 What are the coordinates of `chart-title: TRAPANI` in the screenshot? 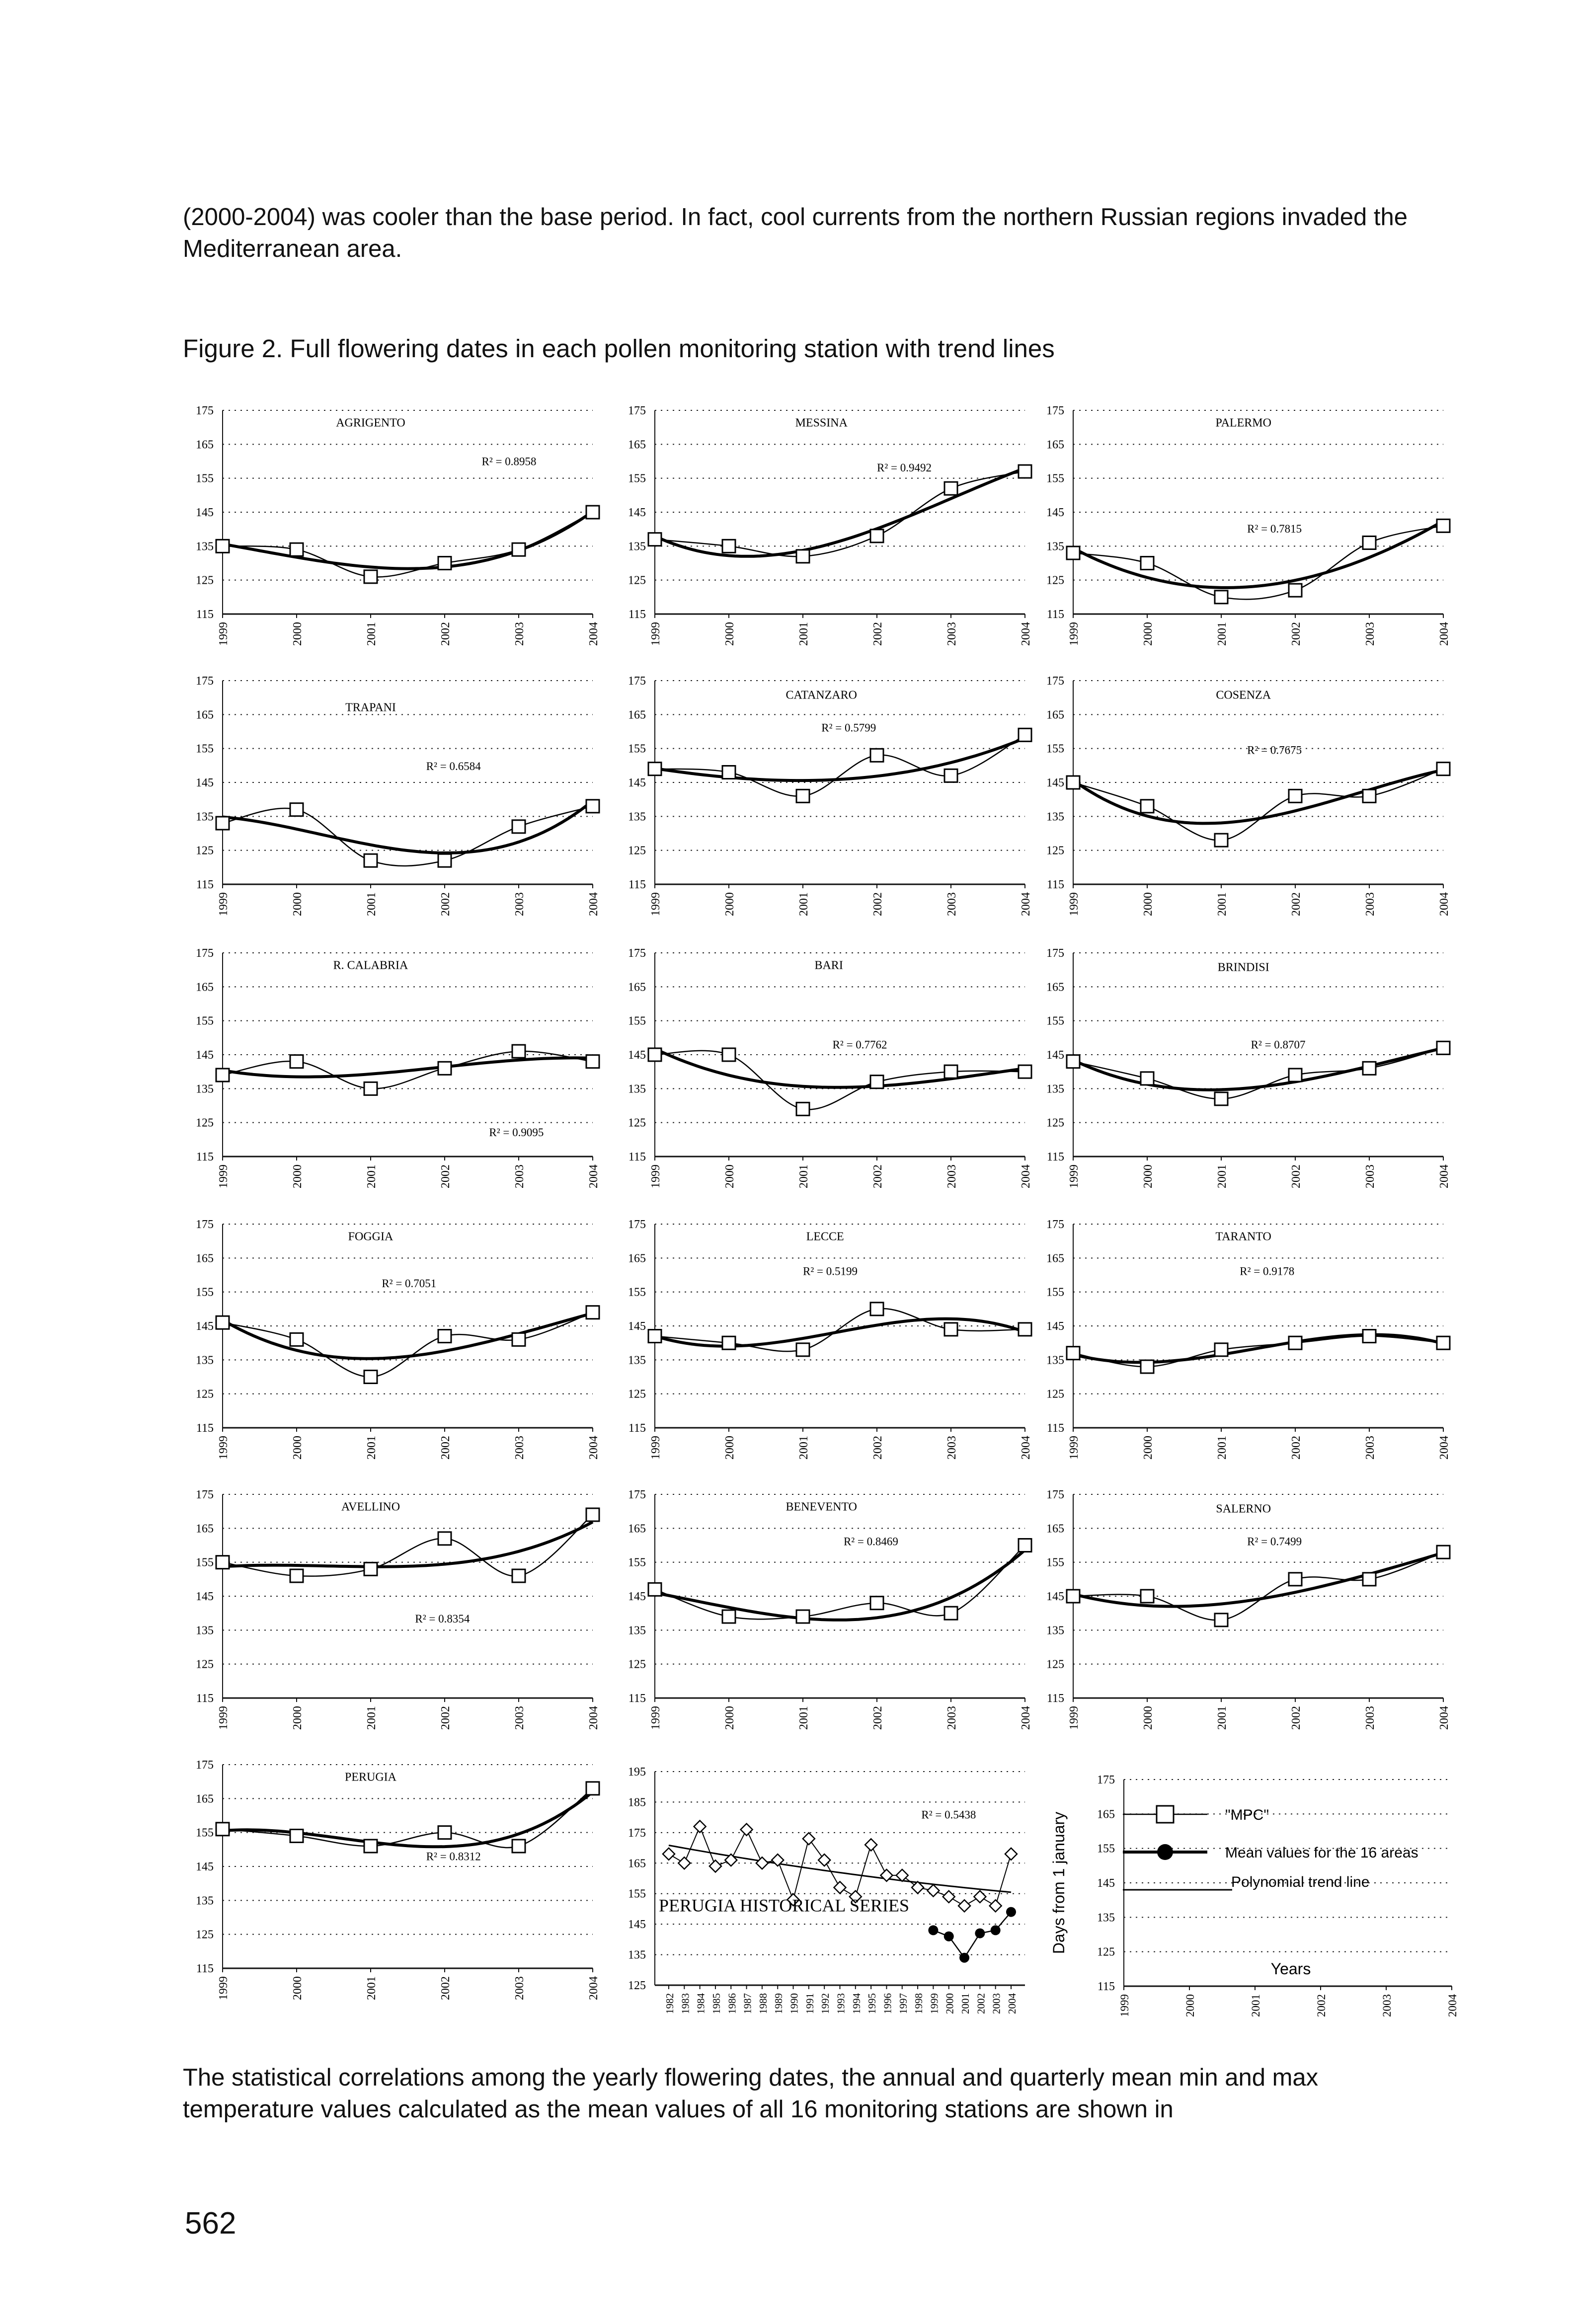 It's located at (370, 707).